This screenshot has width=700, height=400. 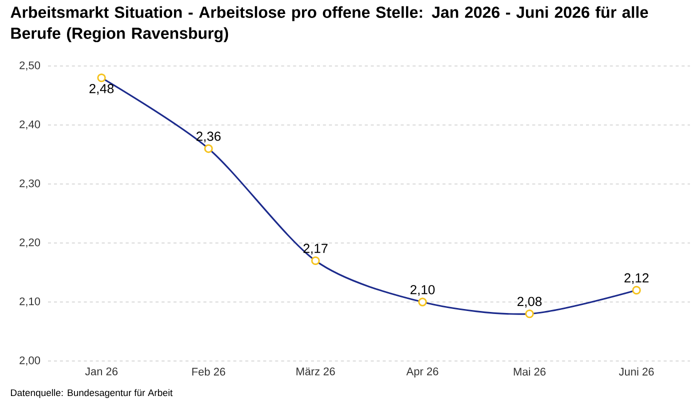 I want to click on data-label: 2,12, so click(x=636, y=278).